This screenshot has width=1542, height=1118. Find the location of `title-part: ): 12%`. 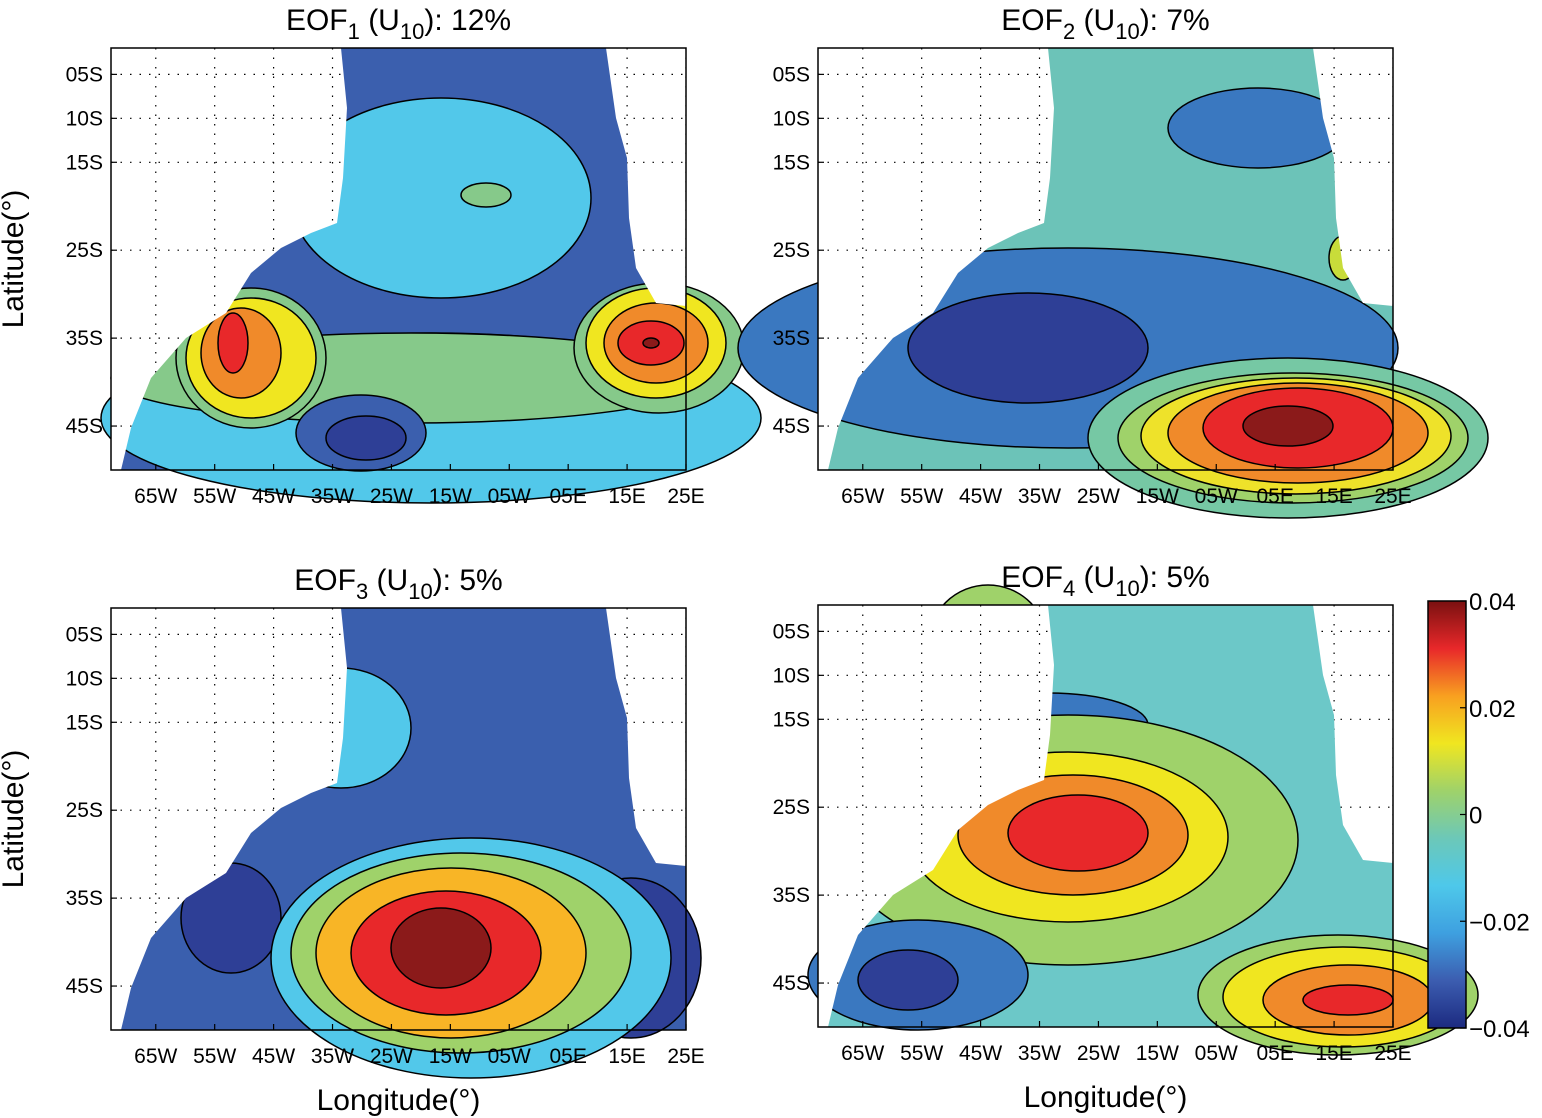

title-part: ): 12% is located at coordinates (467, 20).